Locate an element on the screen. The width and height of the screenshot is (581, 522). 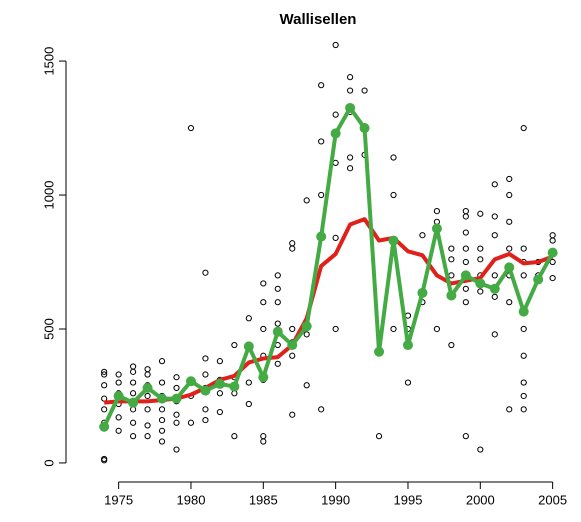
x-tick-label: 1995 is located at coordinates (408, 499).